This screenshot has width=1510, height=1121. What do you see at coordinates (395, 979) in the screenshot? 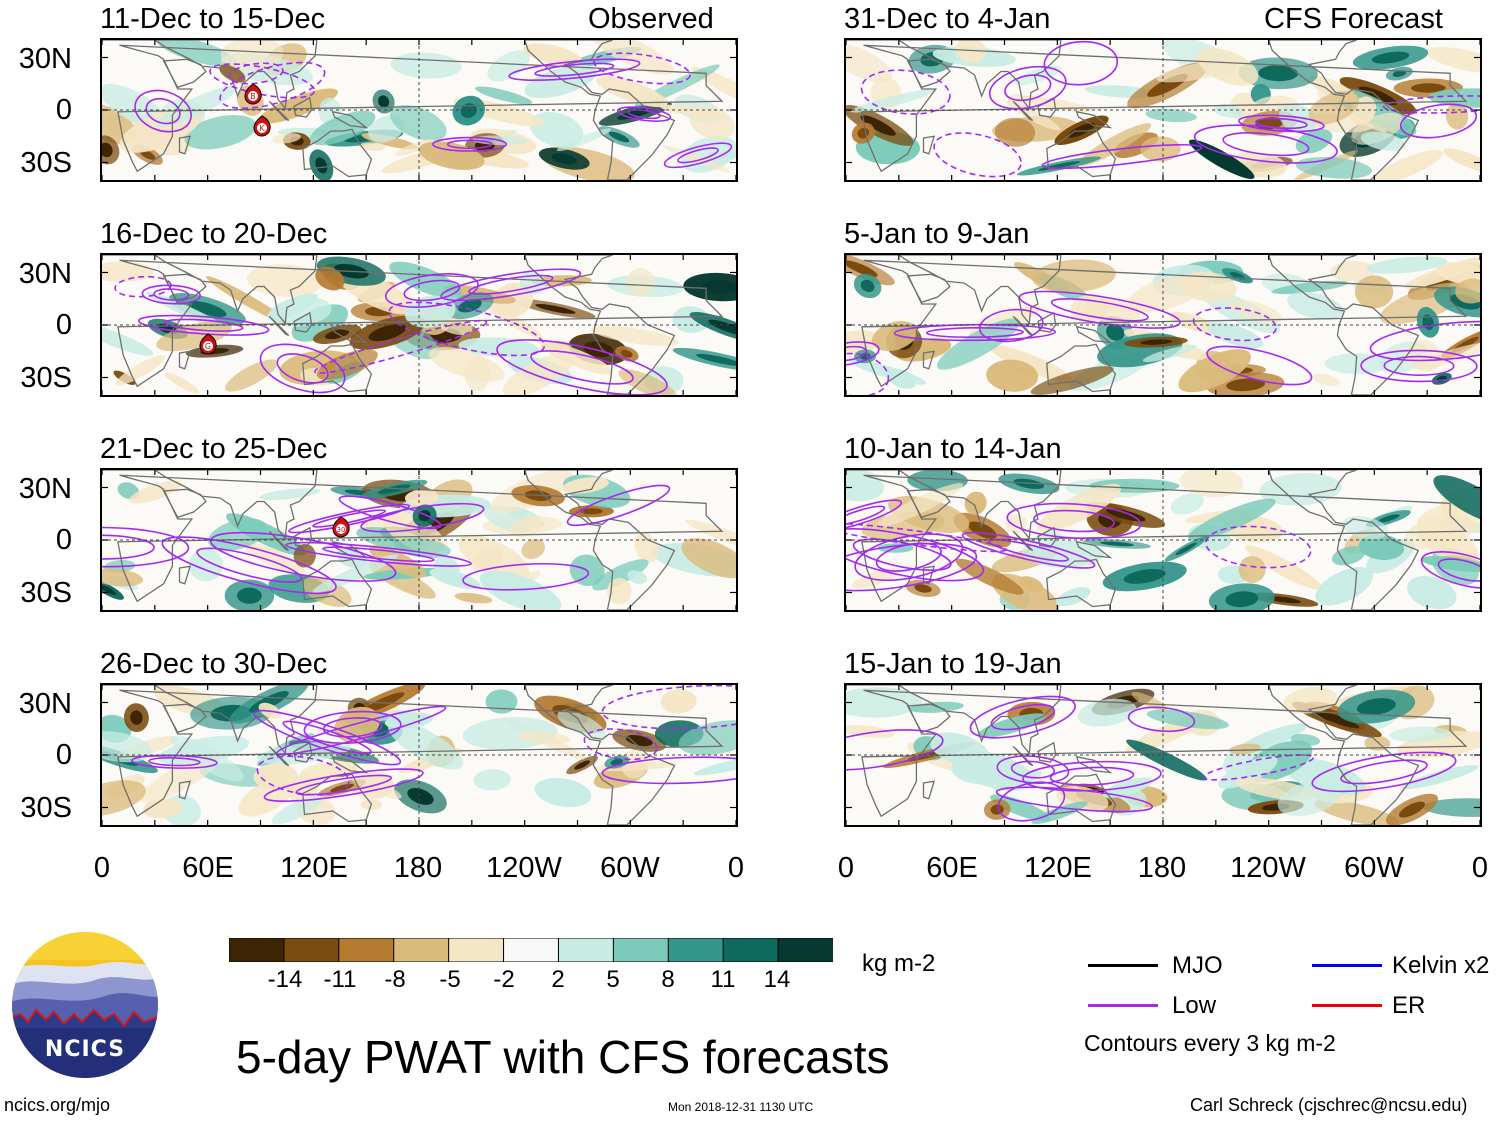
I see `colorbar-tick: -8` at bounding box center [395, 979].